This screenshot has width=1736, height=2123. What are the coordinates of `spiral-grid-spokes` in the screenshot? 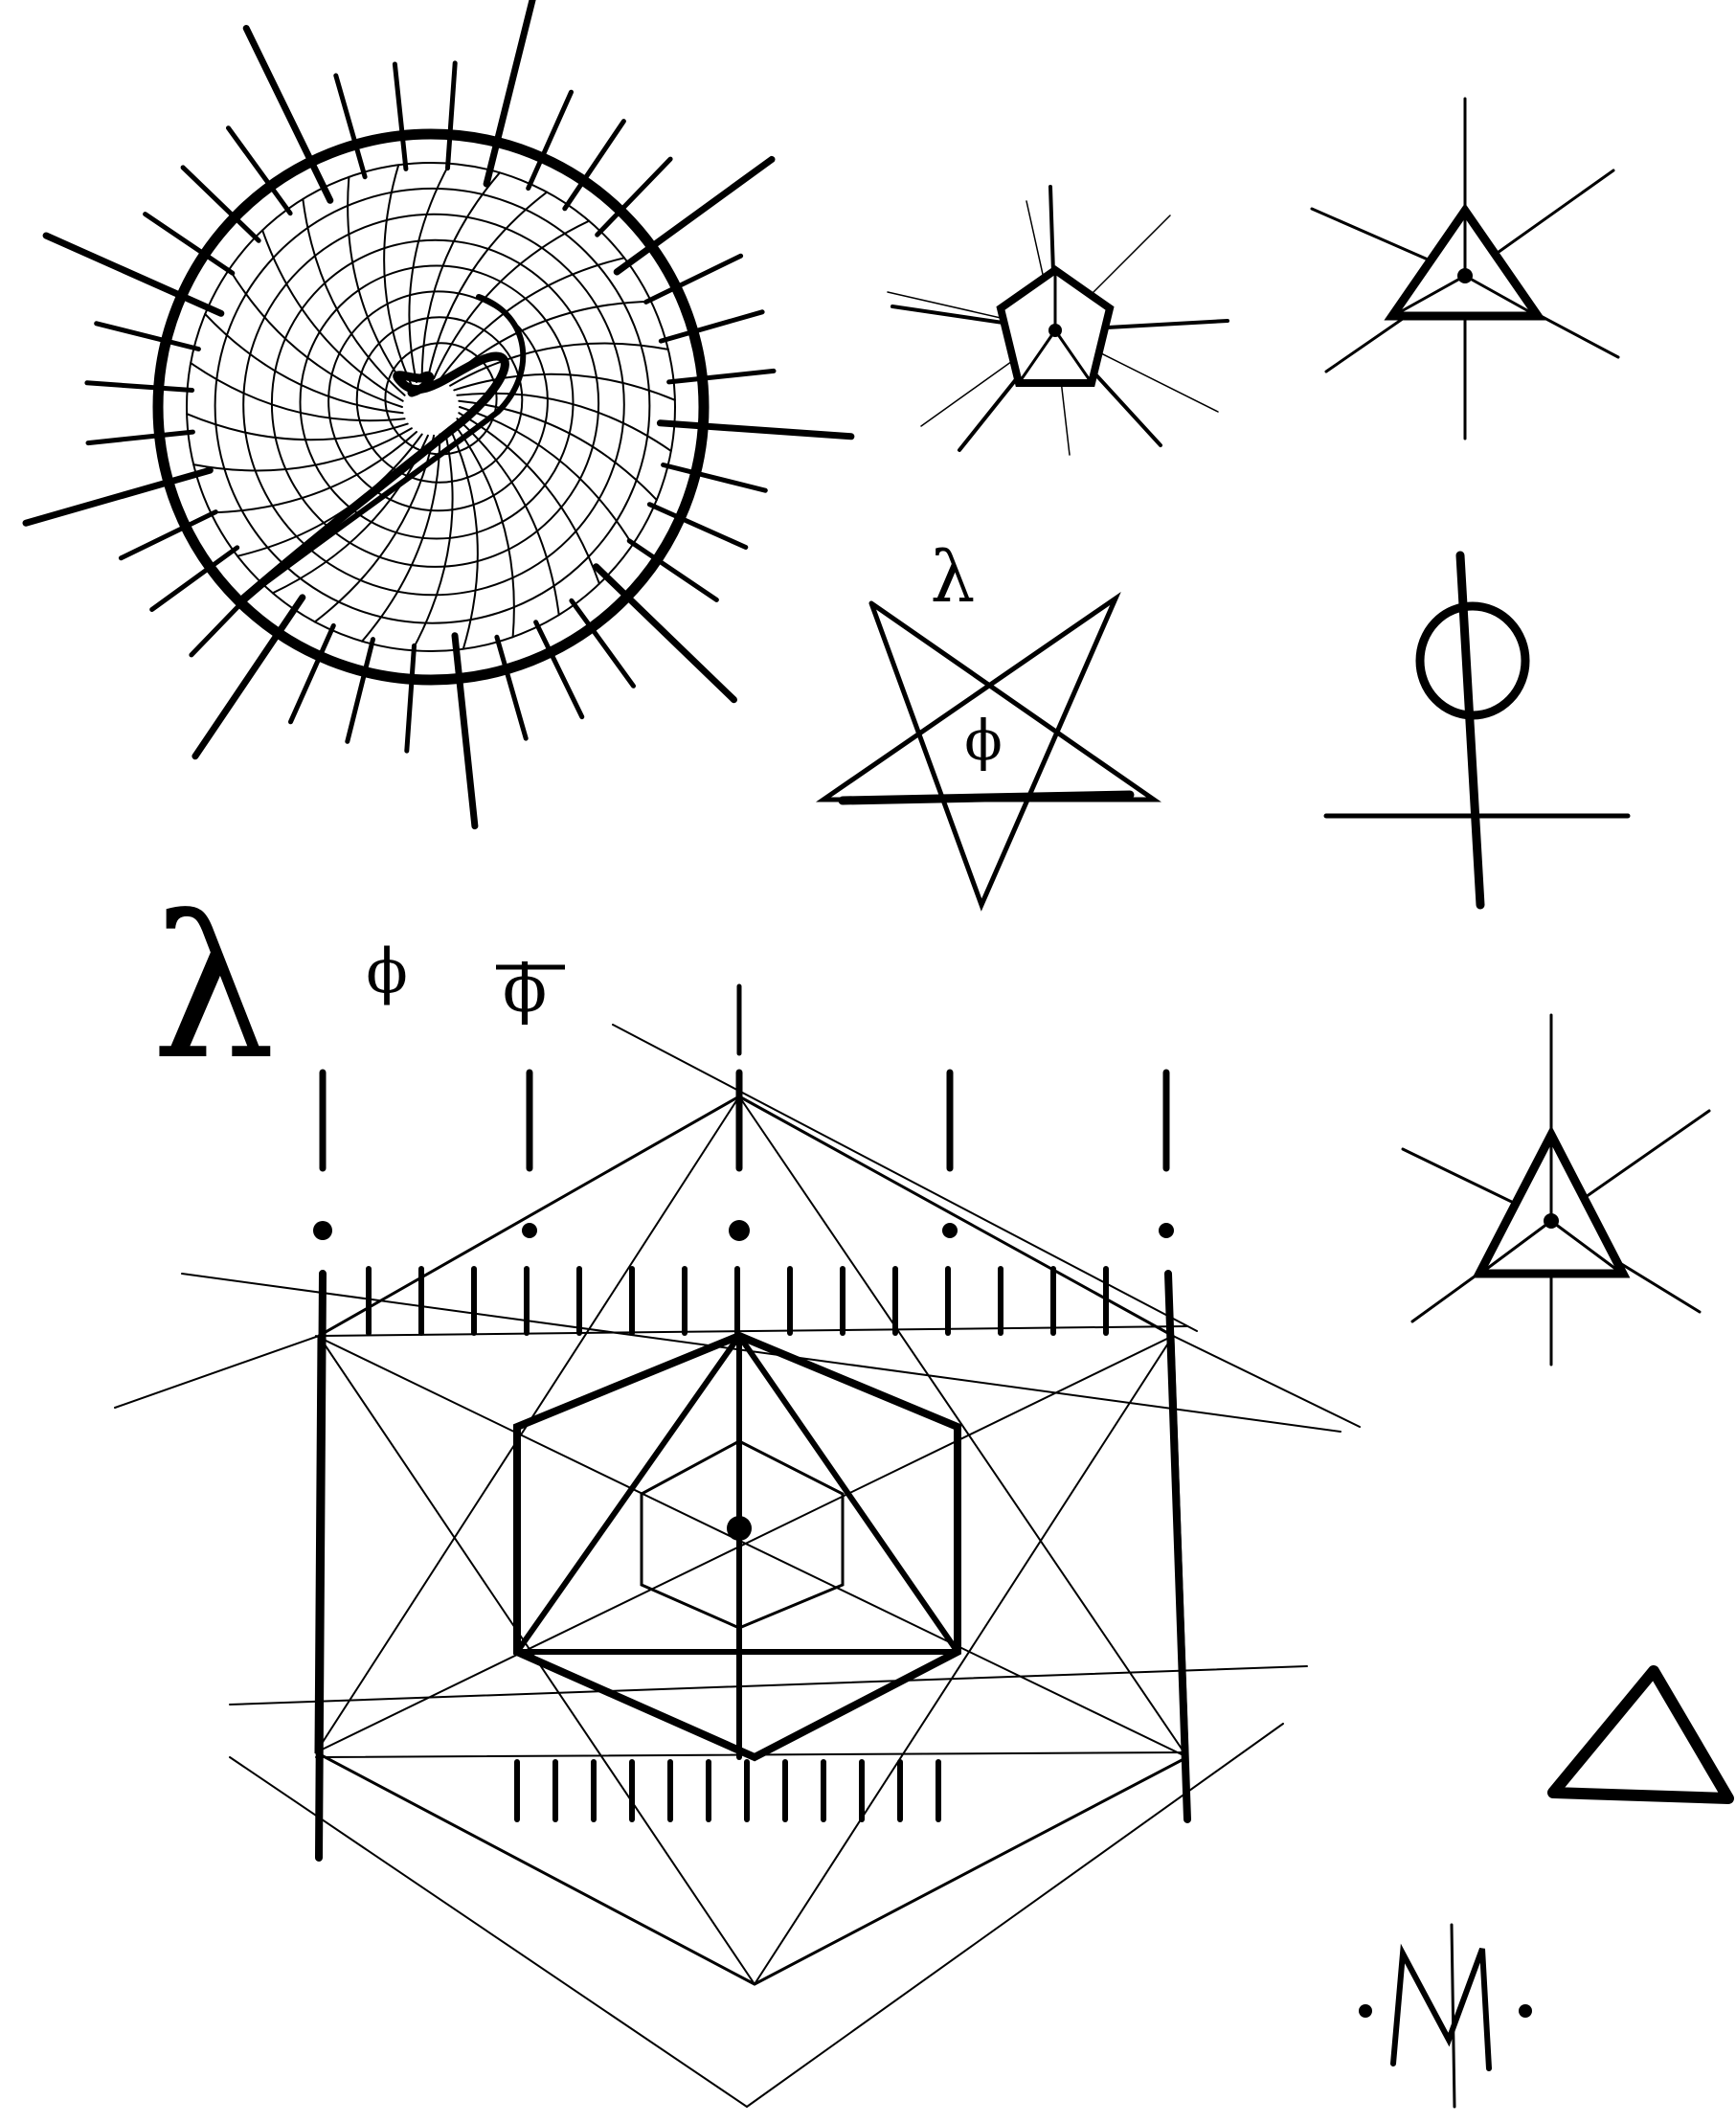 It's located at (431, 407).